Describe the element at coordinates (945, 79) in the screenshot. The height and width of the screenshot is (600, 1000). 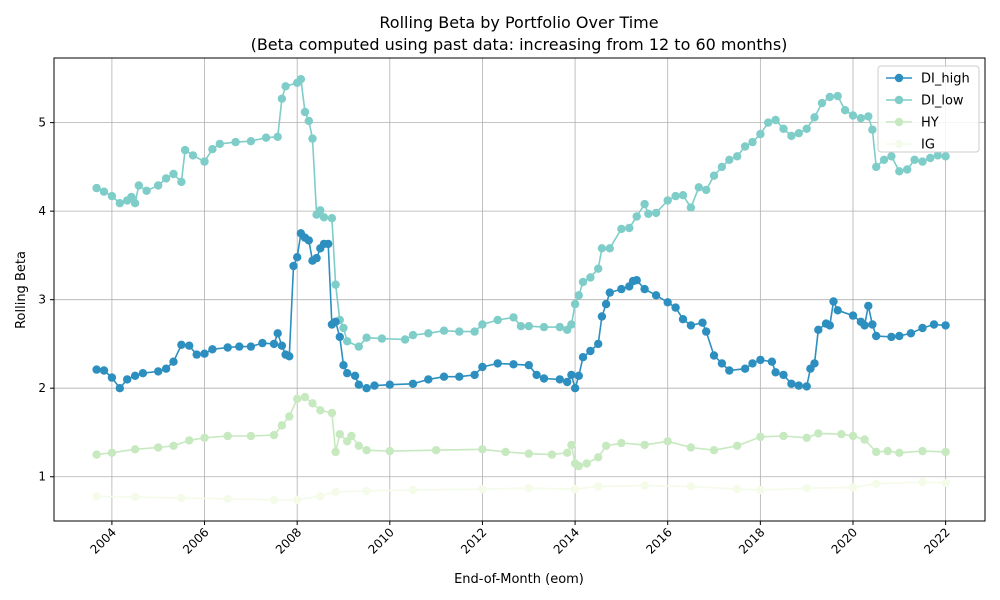
I see `legend-label: DI_high` at that location.